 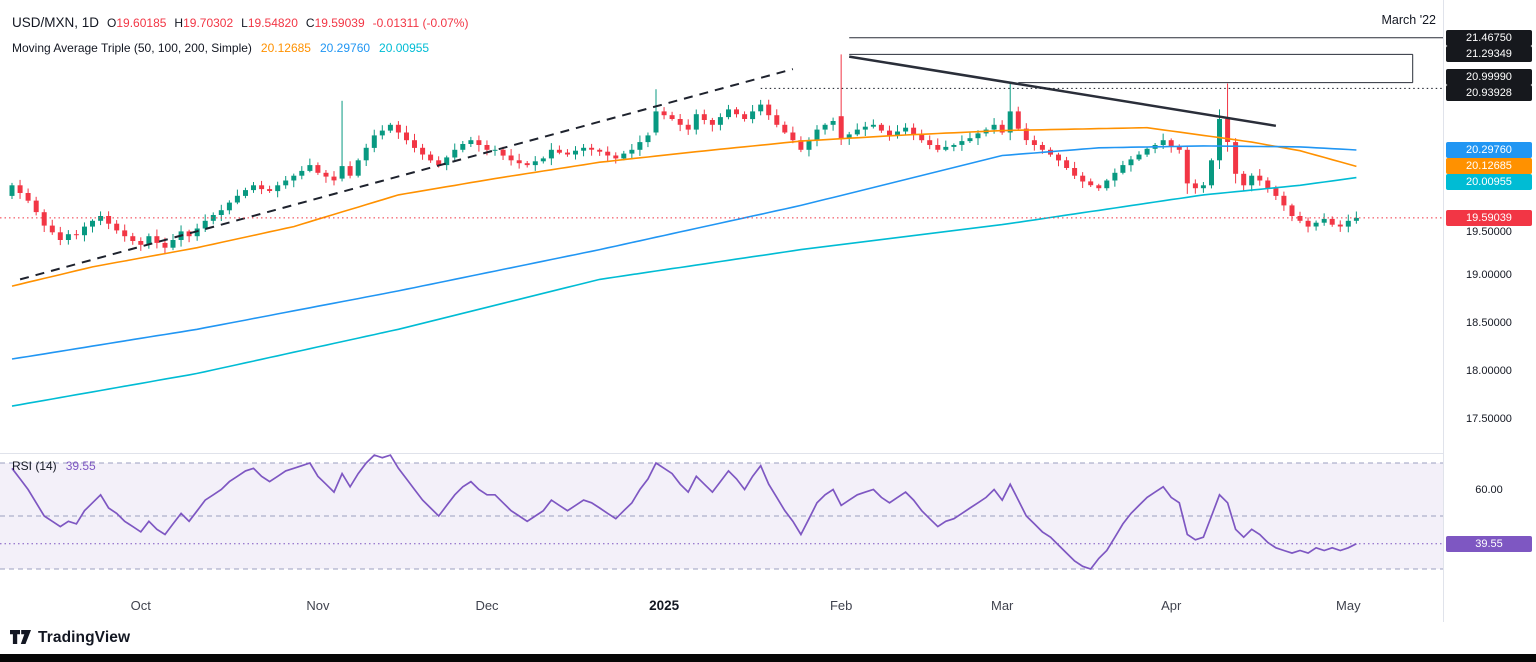 I want to click on price-axis-label: 20.00955, so click(x=1489, y=181).